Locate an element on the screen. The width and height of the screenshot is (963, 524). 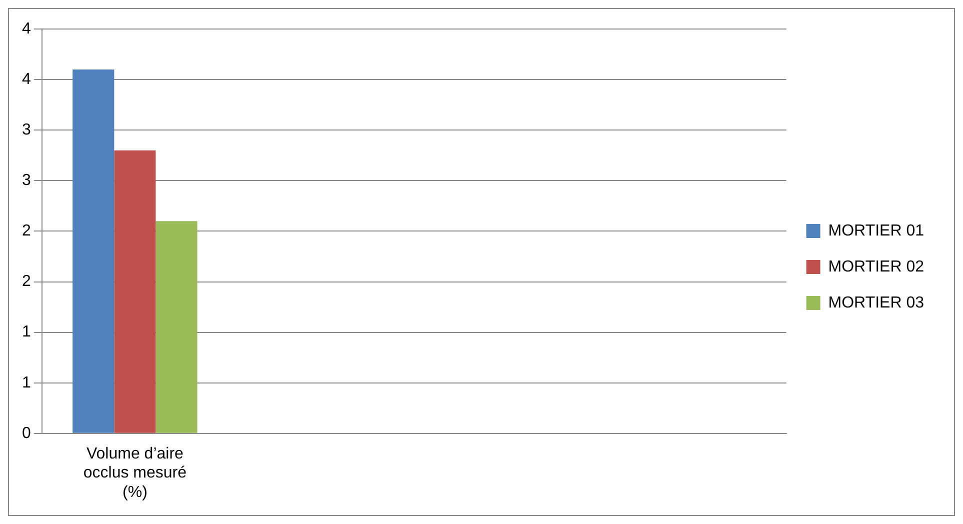
y-tick-label: 0 is located at coordinates (26, 433).